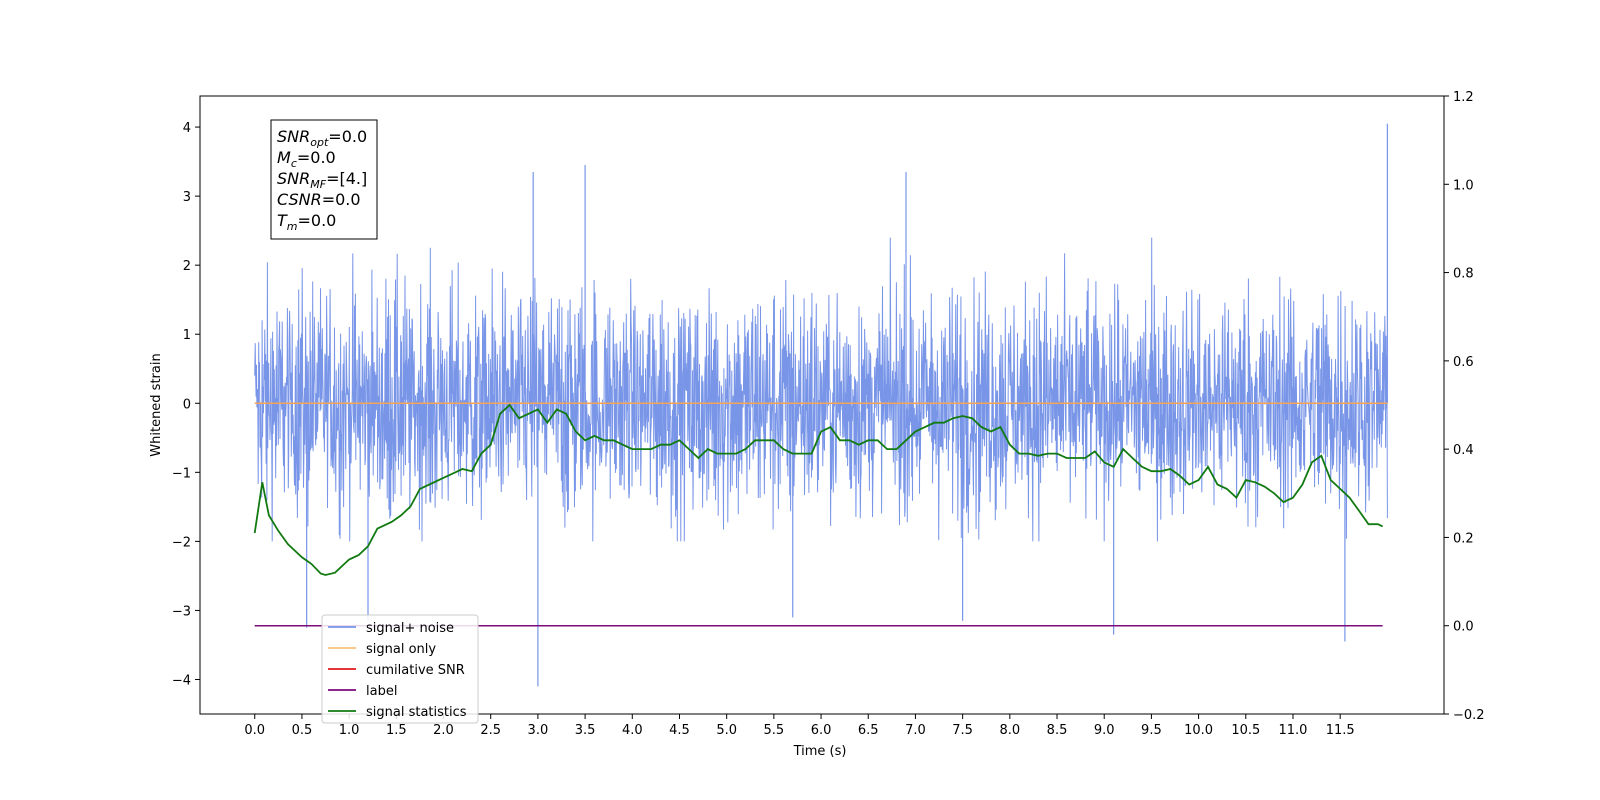 The image size is (1600, 800). I want to click on info-line: Tm=0.0, so click(306, 222).